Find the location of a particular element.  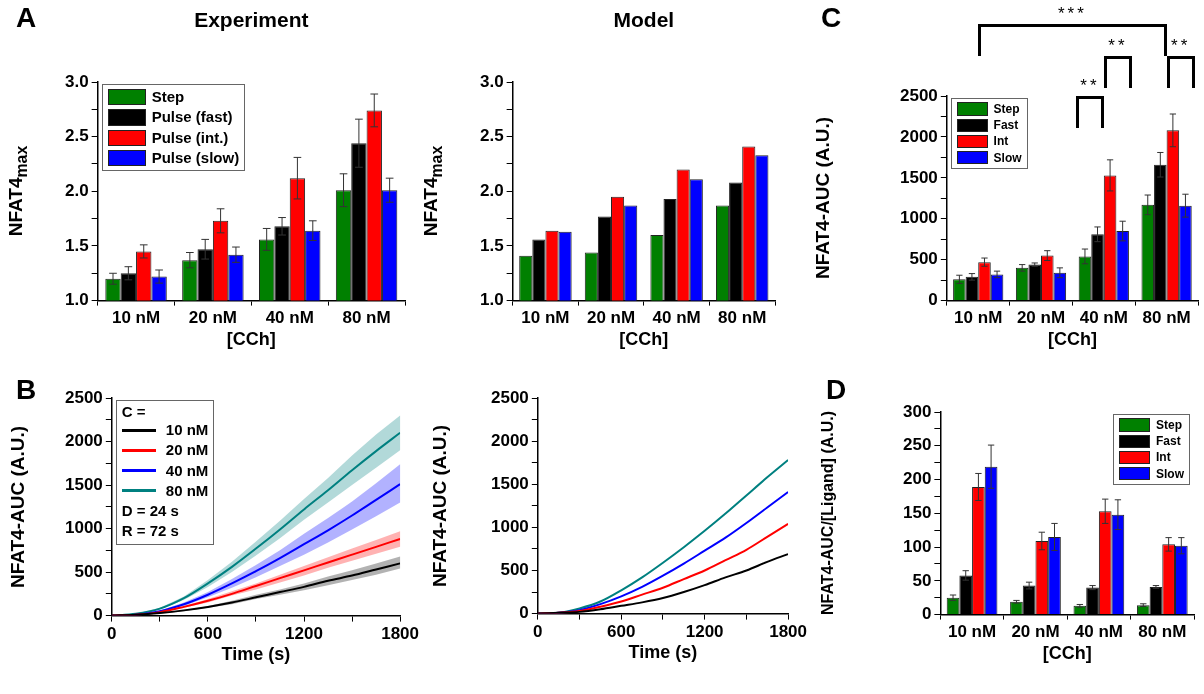

y-tick-label: 200 is located at coordinates (917, 479).